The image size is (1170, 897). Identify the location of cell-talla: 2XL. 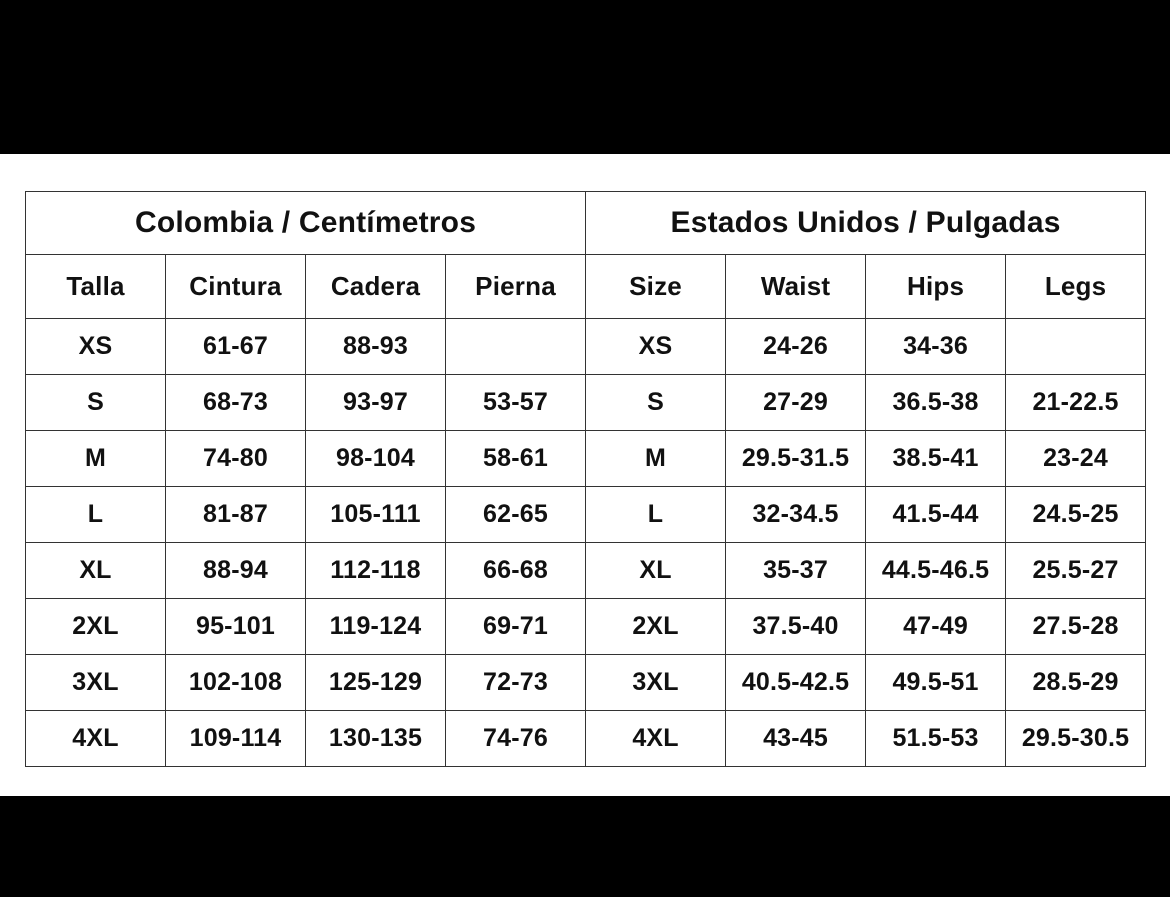
(95, 626).